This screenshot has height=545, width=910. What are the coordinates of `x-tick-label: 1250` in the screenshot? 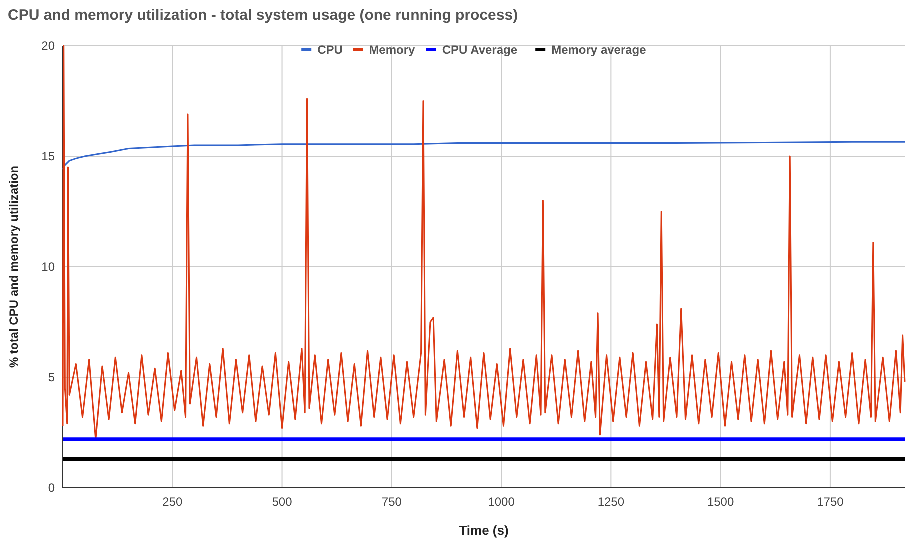 It's located at (611, 502).